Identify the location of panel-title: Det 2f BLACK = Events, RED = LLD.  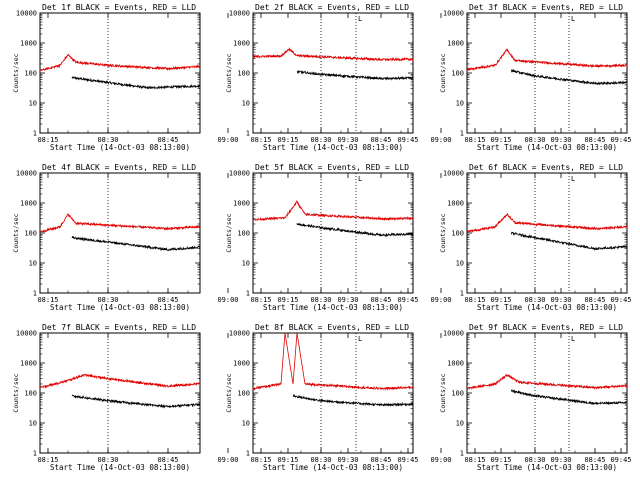
(332, 7).